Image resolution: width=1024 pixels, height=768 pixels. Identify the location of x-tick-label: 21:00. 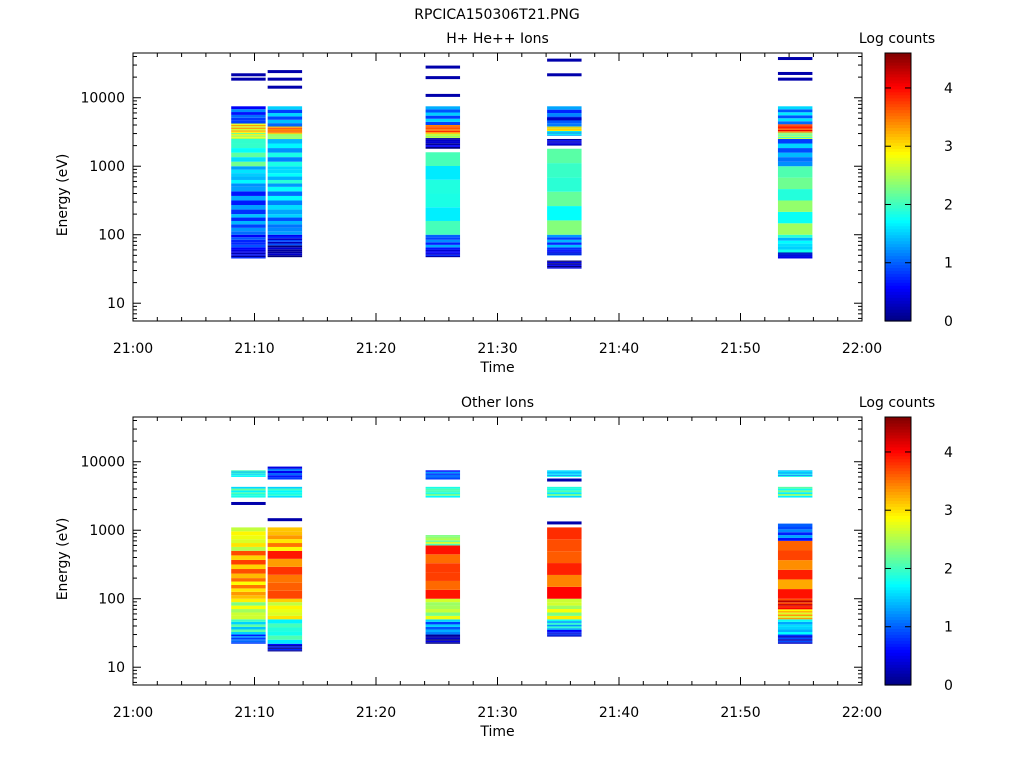
(133, 349).